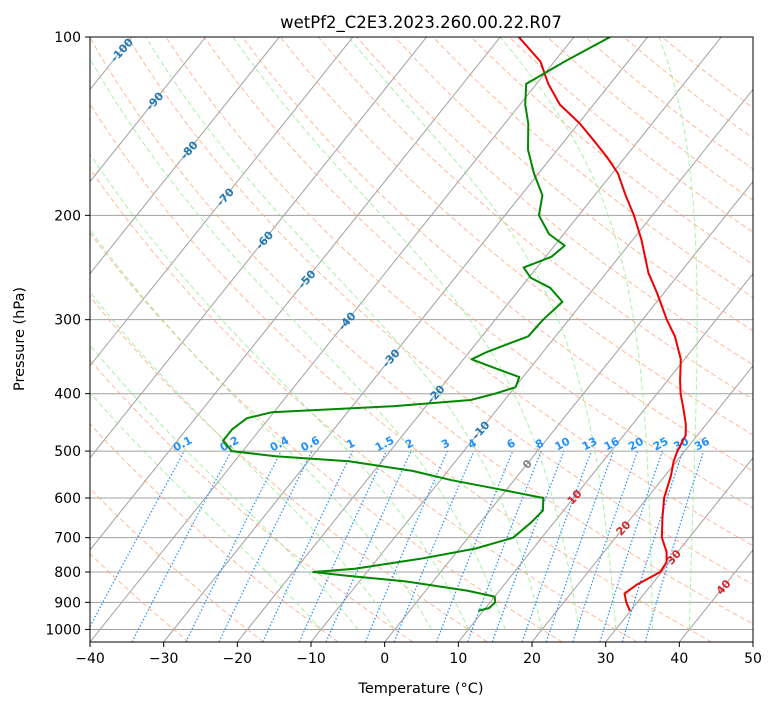  What do you see at coordinates (67, 38) in the screenshot?
I see `y-tick-label: 100` at bounding box center [67, 38].